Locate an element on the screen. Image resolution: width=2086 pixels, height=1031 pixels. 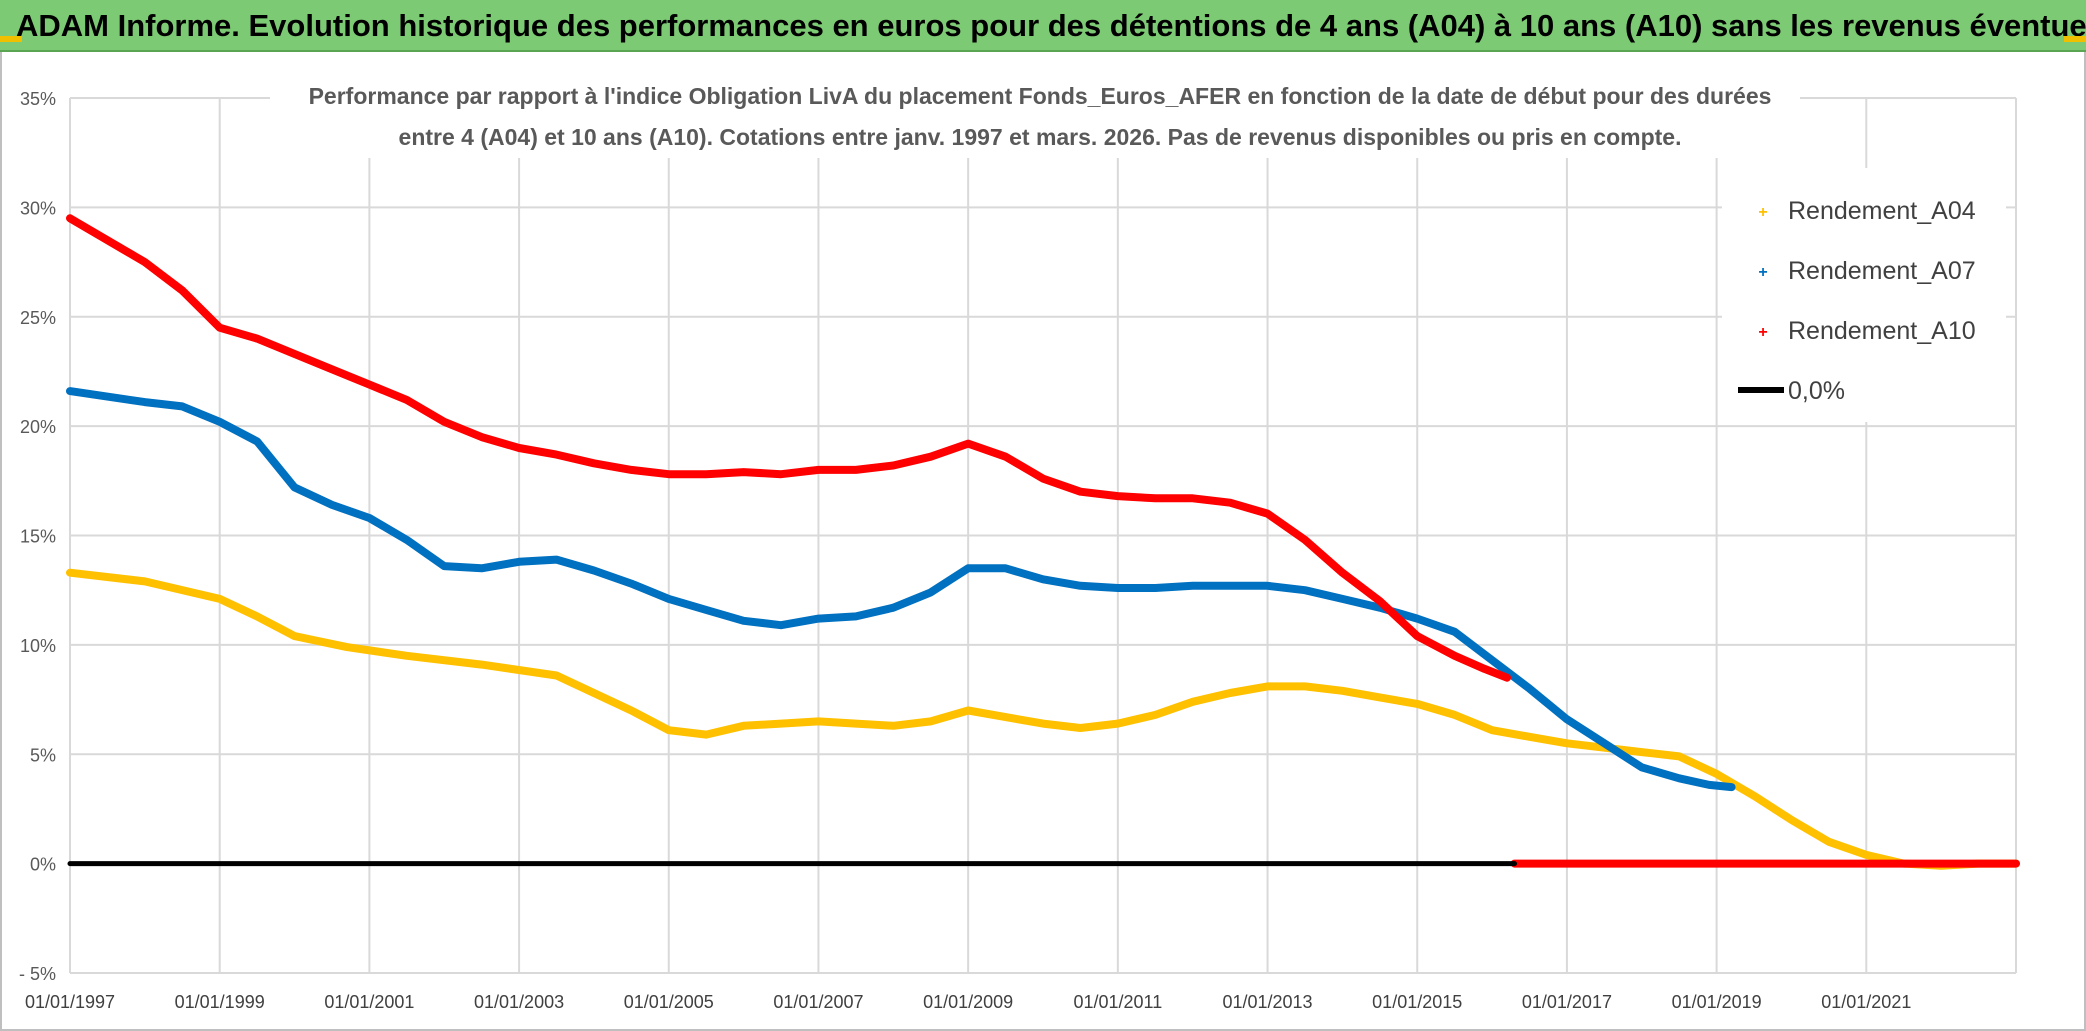
y-tick-label: 30% is located at coordinates (38, 208).